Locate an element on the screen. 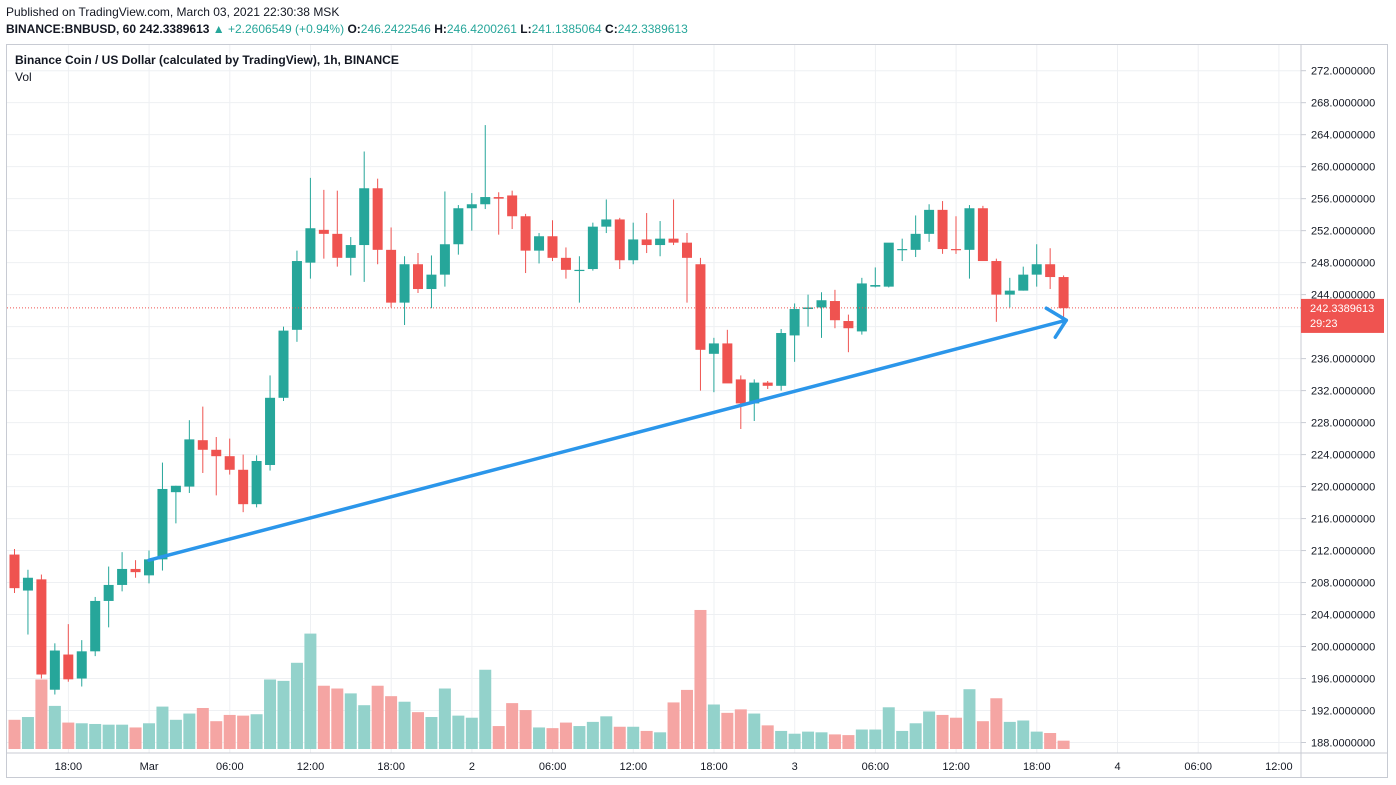  price-tick-label: 264.0000000 is located at coordinates (1343, 136).